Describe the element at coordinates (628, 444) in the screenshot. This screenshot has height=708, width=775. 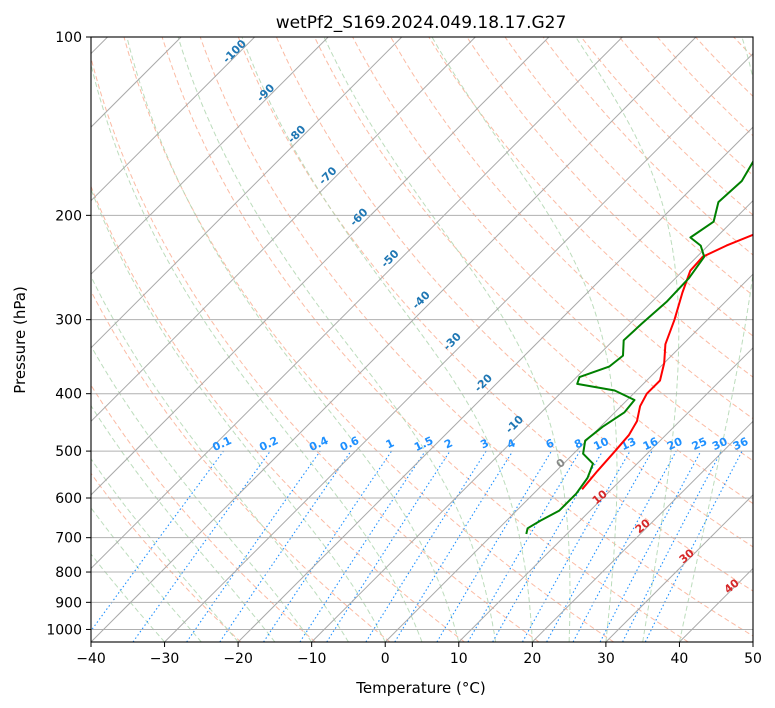
I see `mixing-ratio-label: 13` at that location.